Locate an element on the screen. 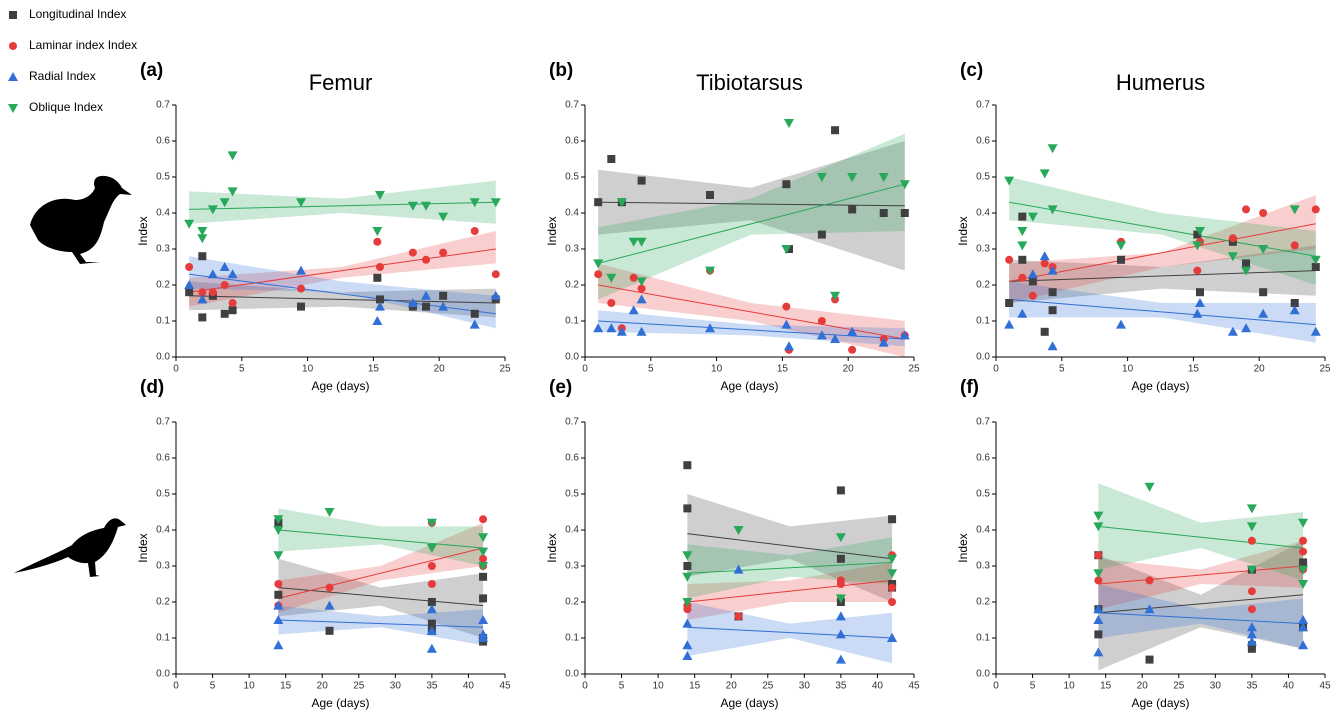  panel-label: (c) is located at coordinates (971, 70).